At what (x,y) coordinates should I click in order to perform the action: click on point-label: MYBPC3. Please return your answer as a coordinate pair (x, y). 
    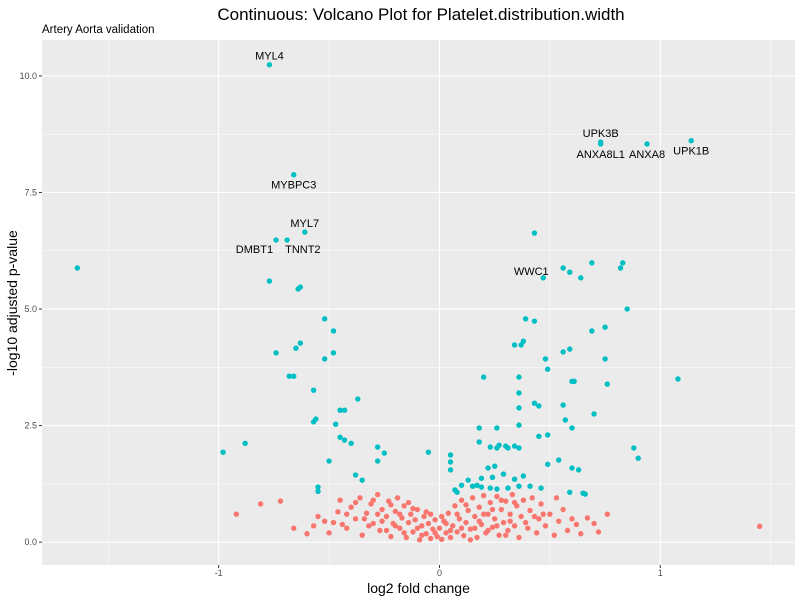
    Looking at the image, I should click on (293, 186).